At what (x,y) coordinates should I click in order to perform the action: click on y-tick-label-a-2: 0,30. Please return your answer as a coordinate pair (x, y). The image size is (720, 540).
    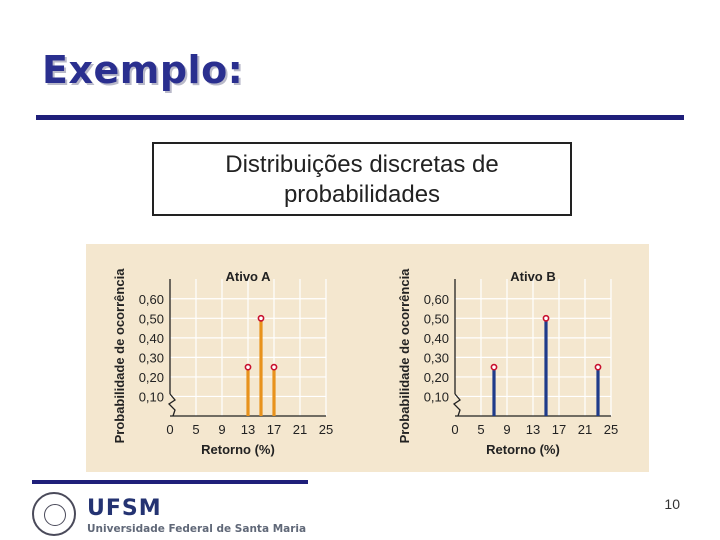
    Looking at the image, I should click on (151, 357).